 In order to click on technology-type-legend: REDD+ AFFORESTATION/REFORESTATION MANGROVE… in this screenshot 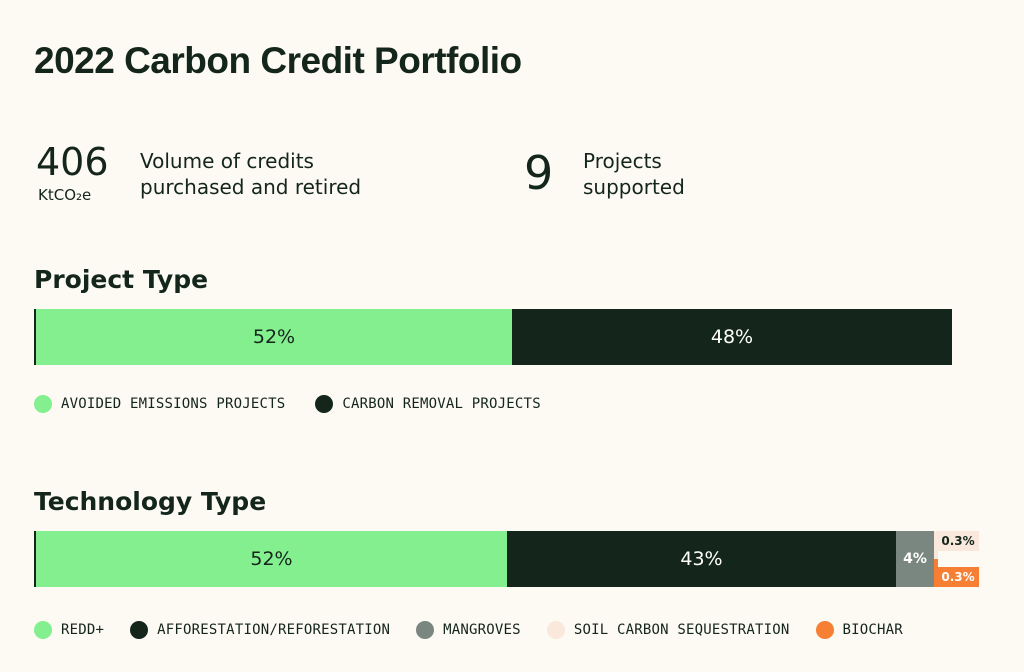, I will do `click(481, 630)`.